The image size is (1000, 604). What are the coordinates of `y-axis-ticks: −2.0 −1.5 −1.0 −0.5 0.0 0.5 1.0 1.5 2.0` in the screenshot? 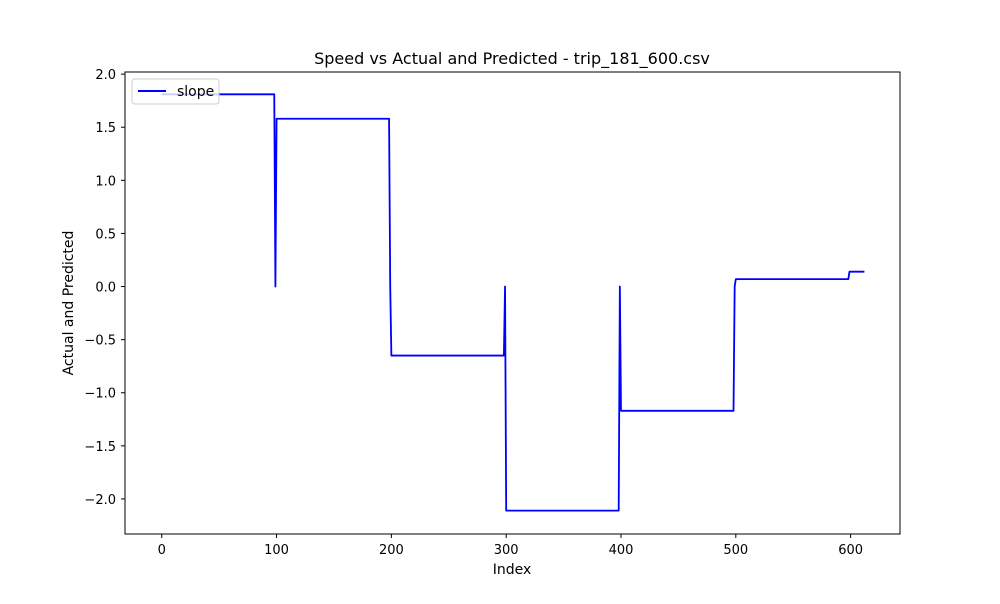 It's located at (104, 288).